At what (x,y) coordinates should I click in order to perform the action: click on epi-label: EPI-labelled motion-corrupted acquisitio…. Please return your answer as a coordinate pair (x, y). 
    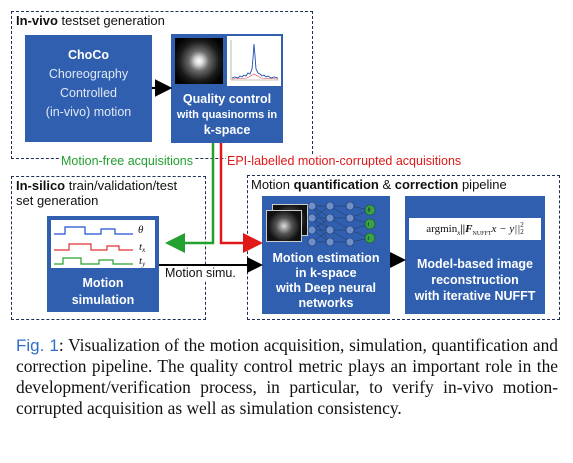
    Looking at the image, I should click on (344, 161).